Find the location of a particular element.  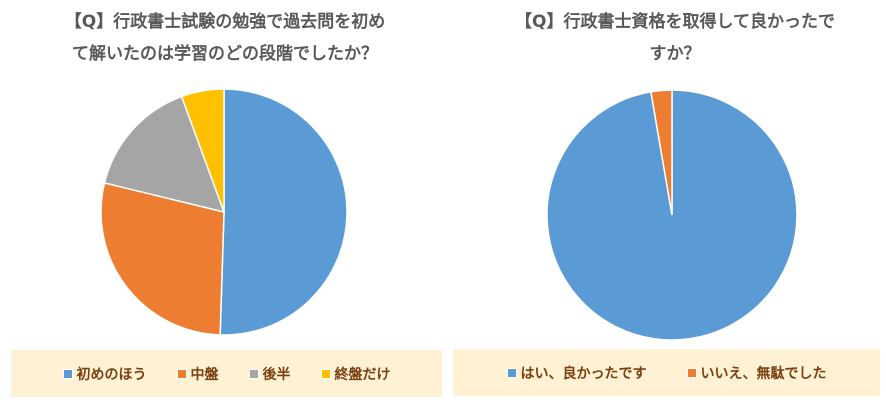

legend-label: 終盤だけ is located at coordinates (362, 374).